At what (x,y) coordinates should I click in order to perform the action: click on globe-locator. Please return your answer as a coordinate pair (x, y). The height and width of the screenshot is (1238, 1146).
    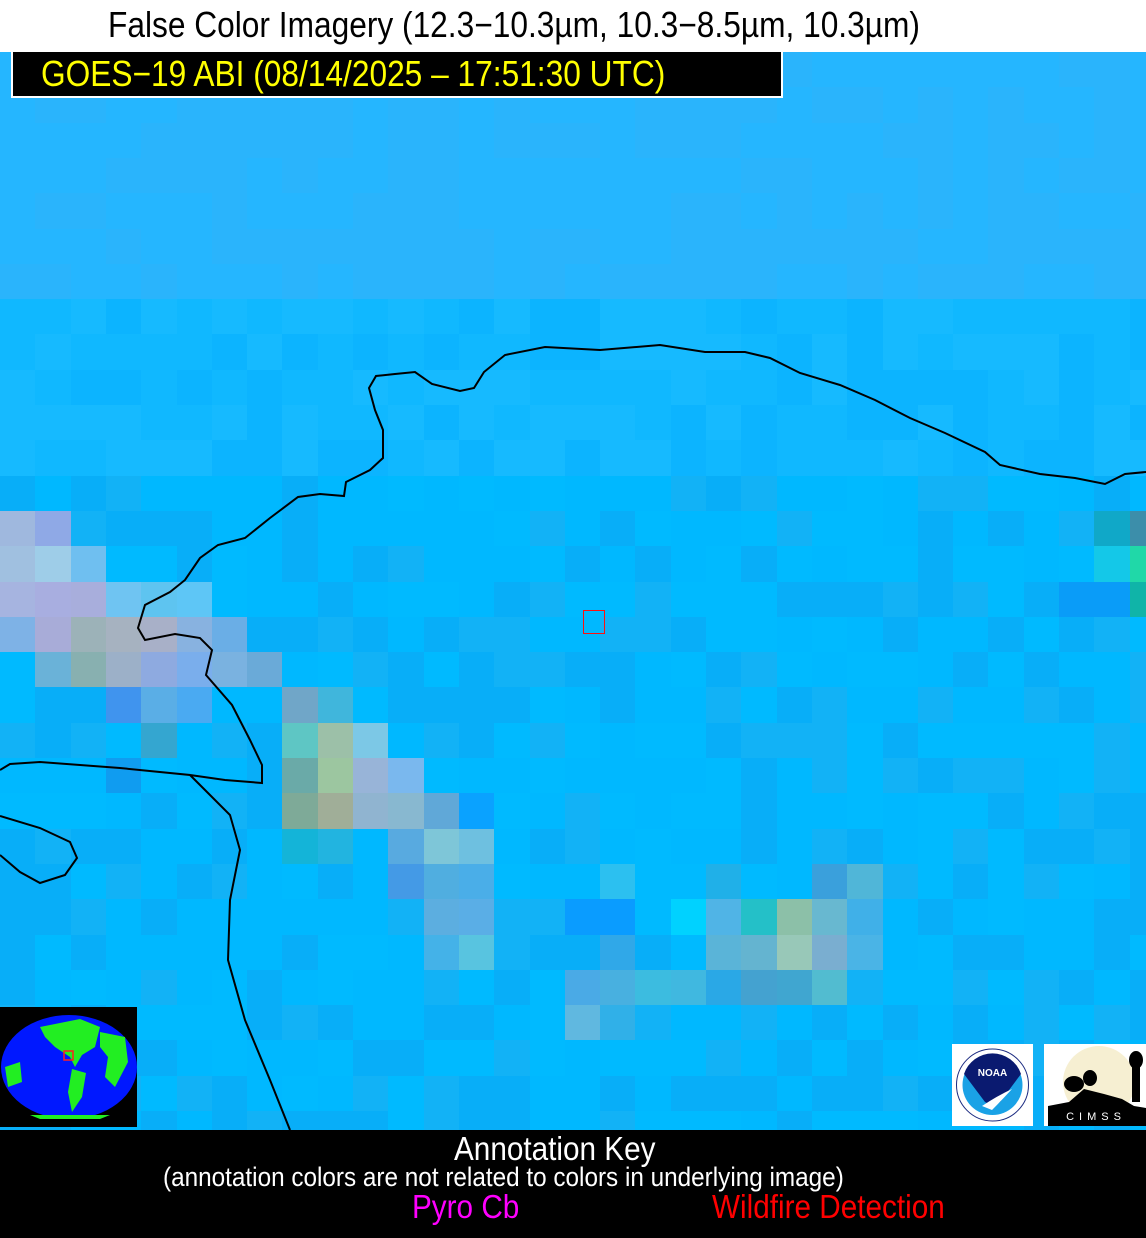
    Looking at the image, I should click on (68, 1067).